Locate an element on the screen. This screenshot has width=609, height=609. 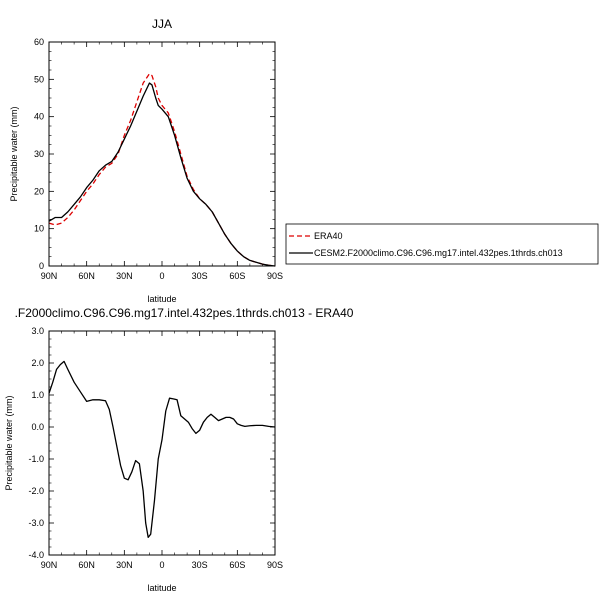
bottom-x-tick-label: 90S is located at coordinates (275, 565).